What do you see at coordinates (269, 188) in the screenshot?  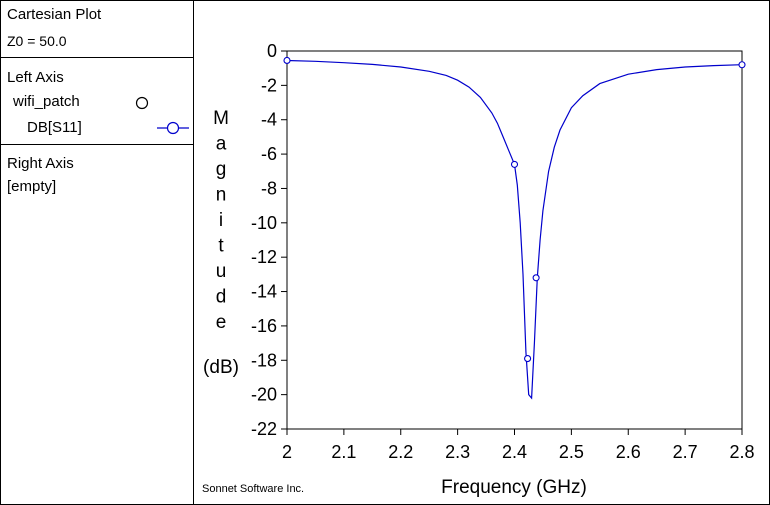 I see `y-tick-label: -8` at bounding box center [269, 188].